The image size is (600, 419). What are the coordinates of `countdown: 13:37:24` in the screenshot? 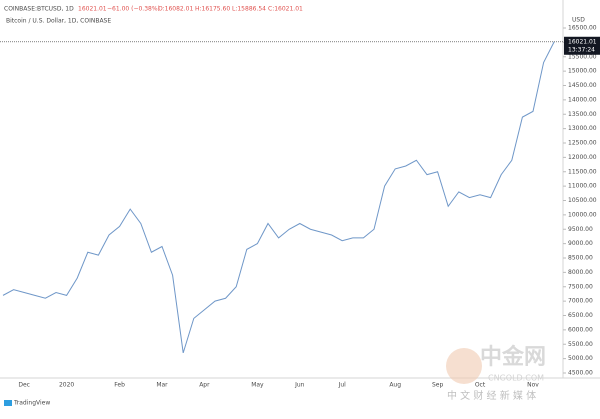 It's located at (581, 49).